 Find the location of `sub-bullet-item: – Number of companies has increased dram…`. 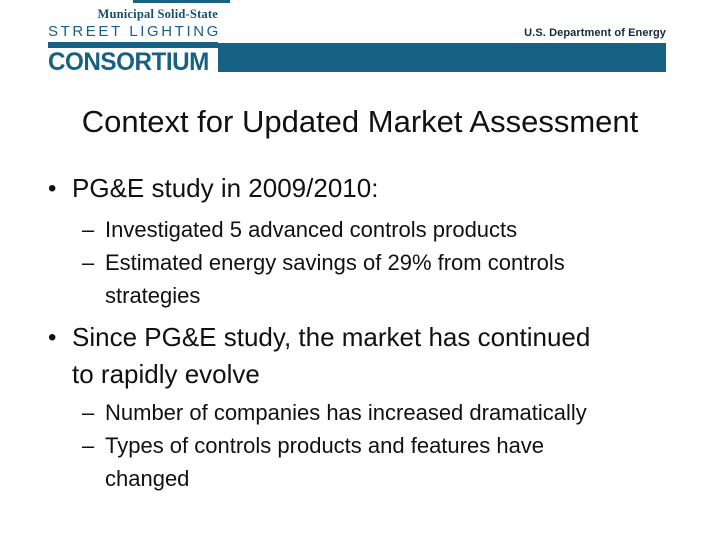

sub-bullet-item: – Number of companies has increased dram… is located at coordinates (368, 412).